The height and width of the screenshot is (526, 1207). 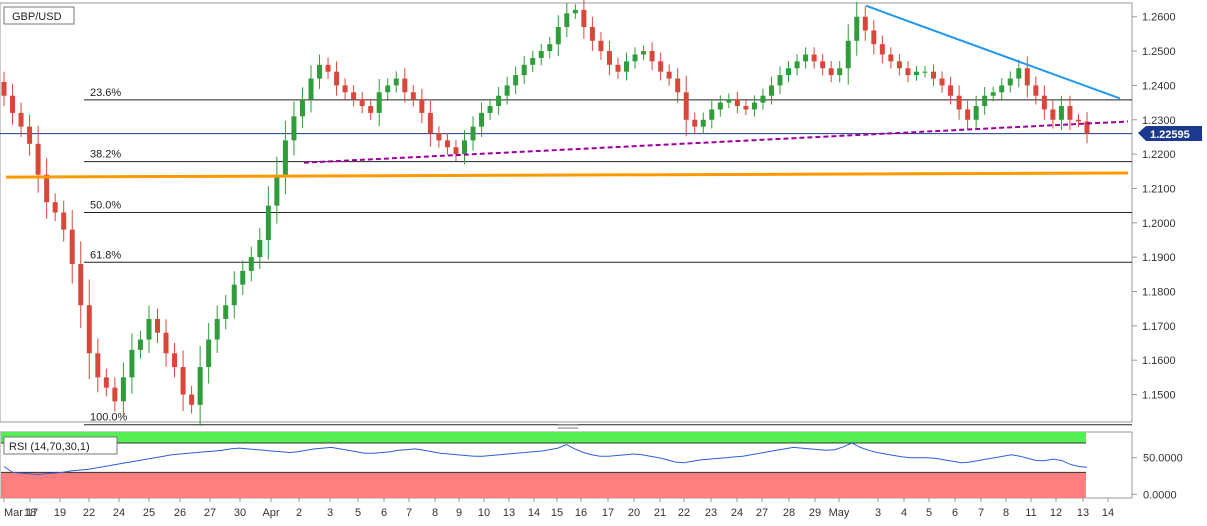 I want to click on rsi-label-box, so click(x=60, y=445).